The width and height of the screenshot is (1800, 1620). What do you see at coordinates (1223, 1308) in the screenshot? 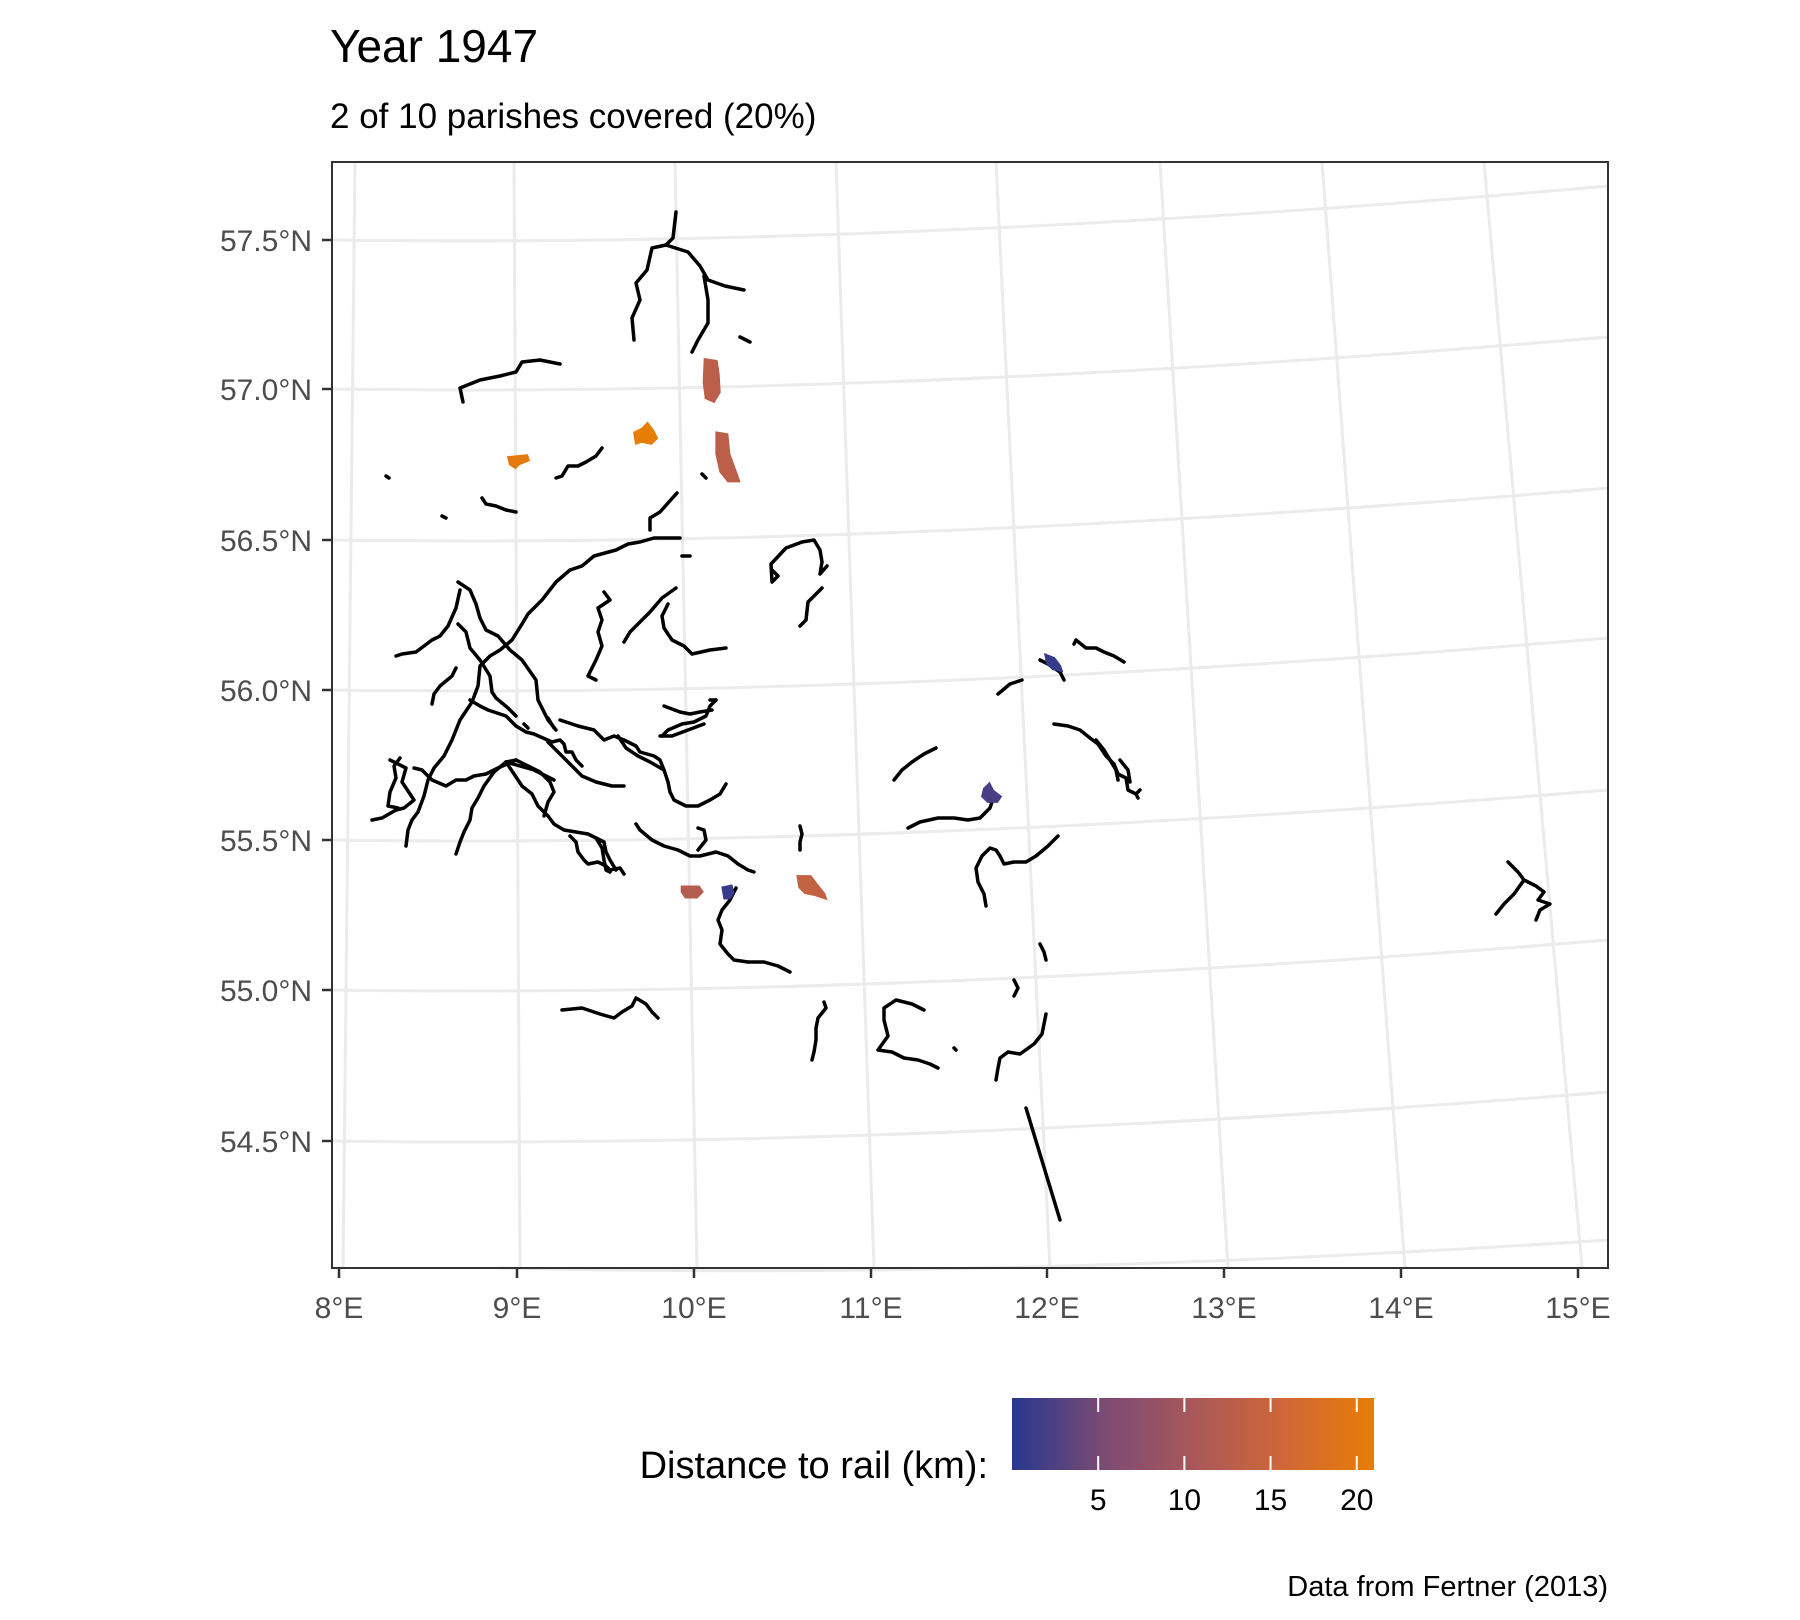
I see `x-tick-label: 13°E` at bounding box center [1223, 1308].